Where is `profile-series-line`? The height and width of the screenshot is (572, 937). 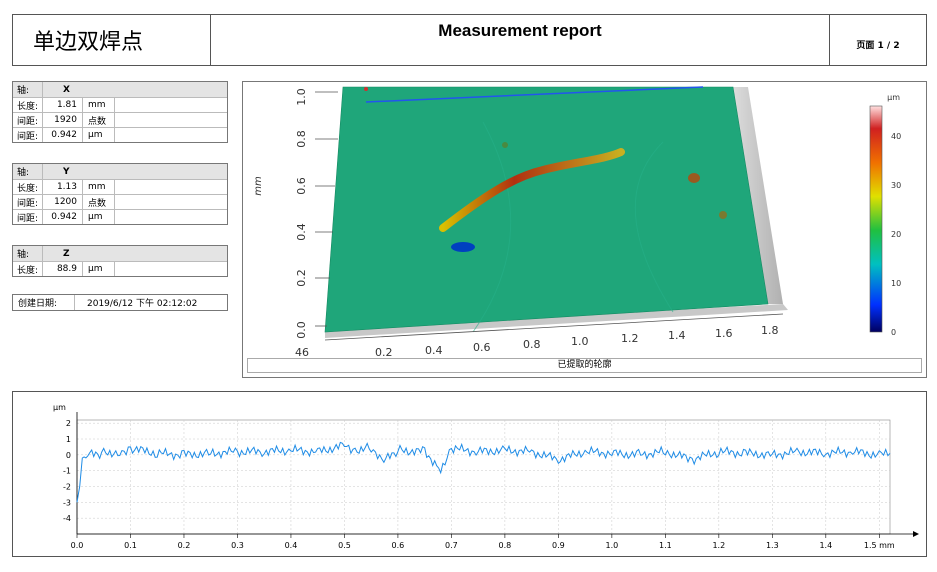 profile-series-line is located at coordinates (483, 472).